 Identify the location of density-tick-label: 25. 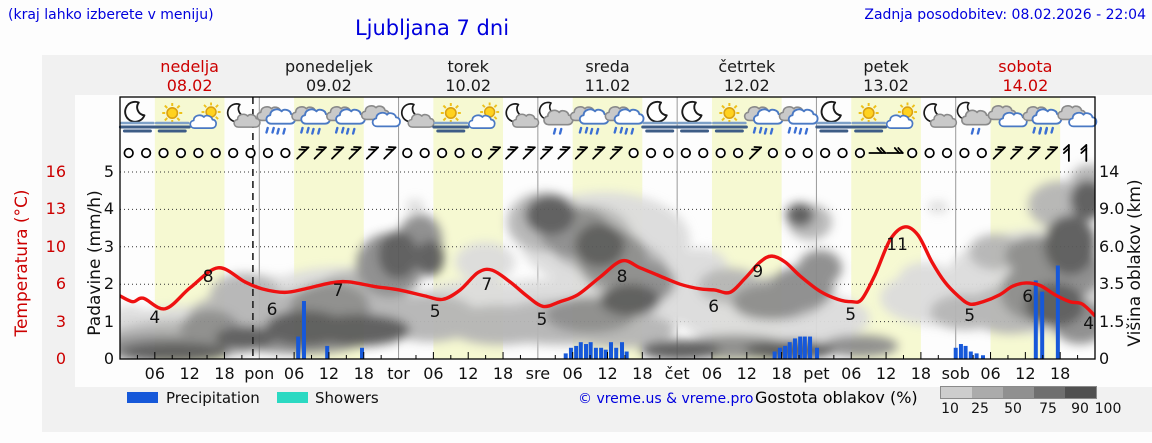
(980, 409).